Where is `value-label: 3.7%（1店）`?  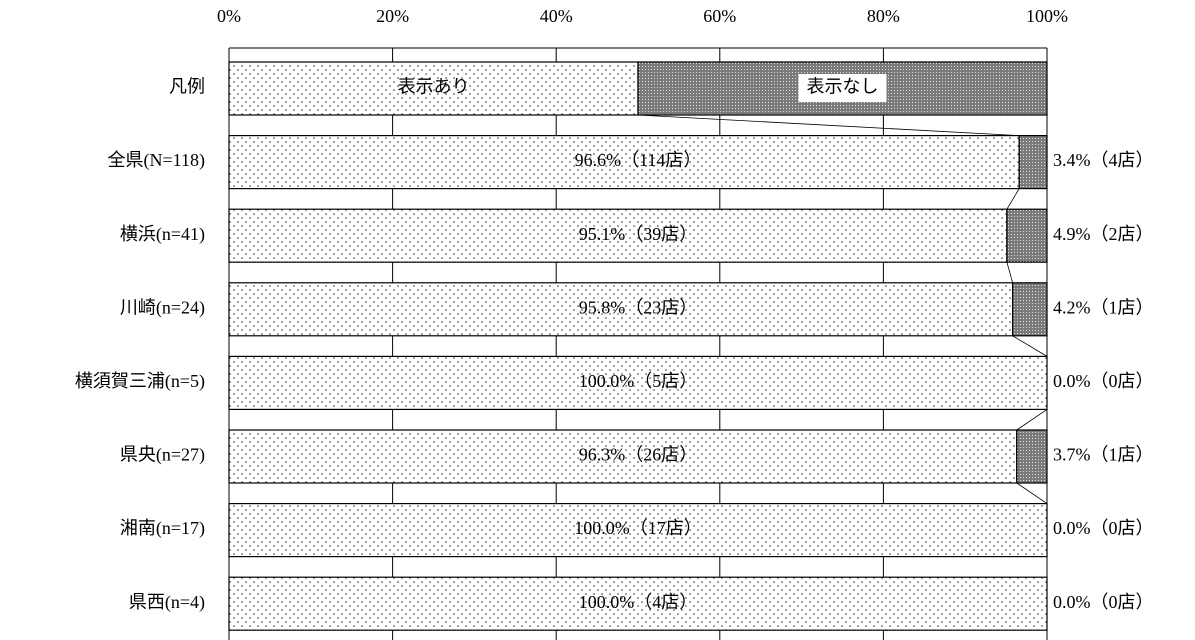 value-label: 3.7%（1店） is located at coordinates (1103, 455).